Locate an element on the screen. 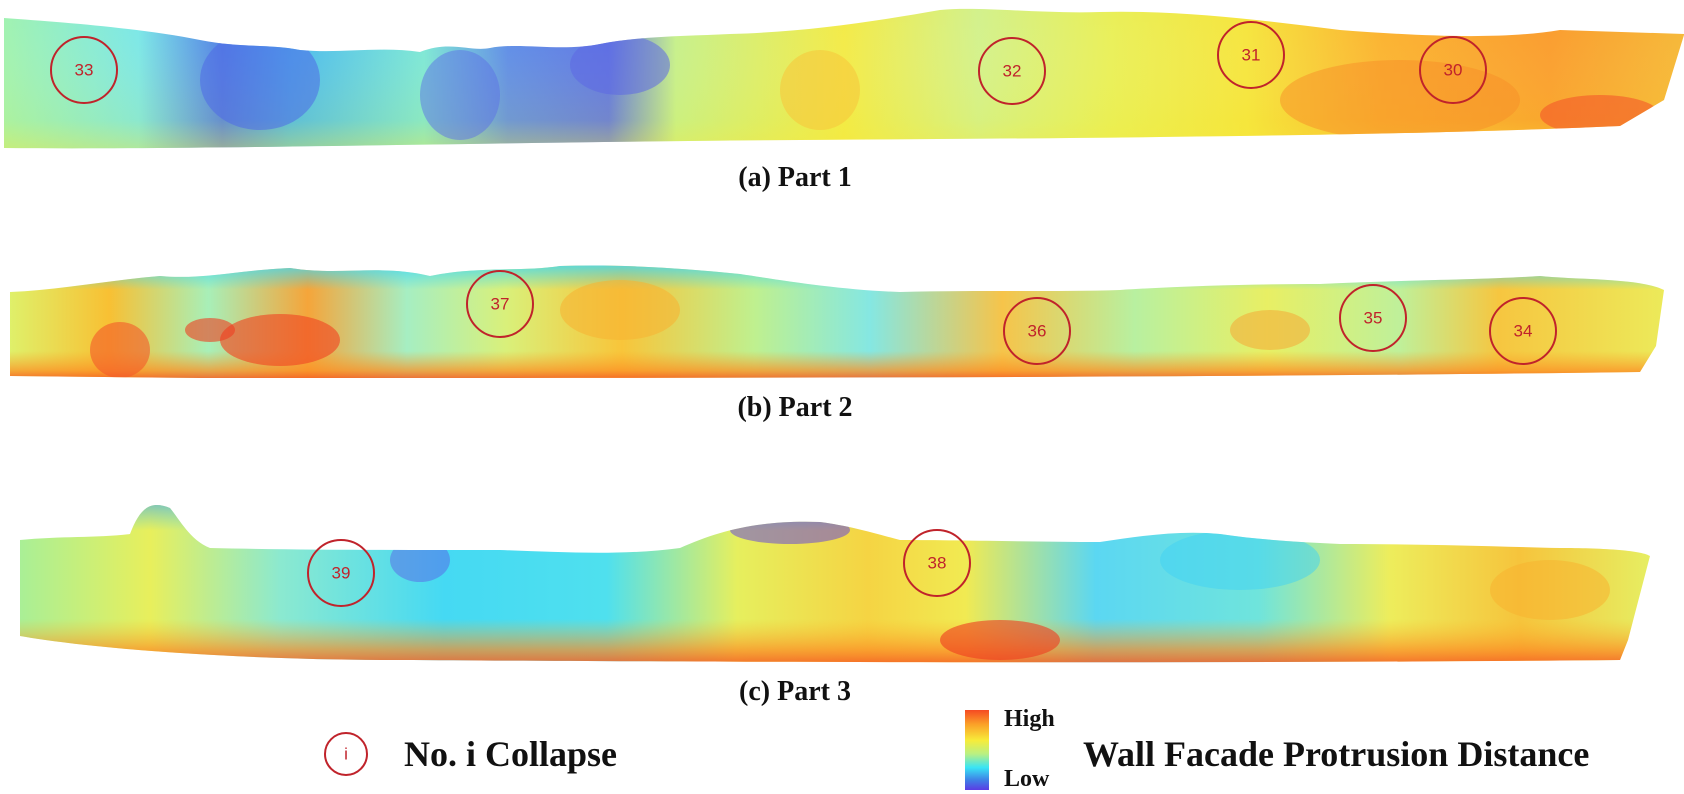 Image resolution: width=1684 pixels, height=794 pixels. svg-text: 34 is located at coordinates (1523, 331).